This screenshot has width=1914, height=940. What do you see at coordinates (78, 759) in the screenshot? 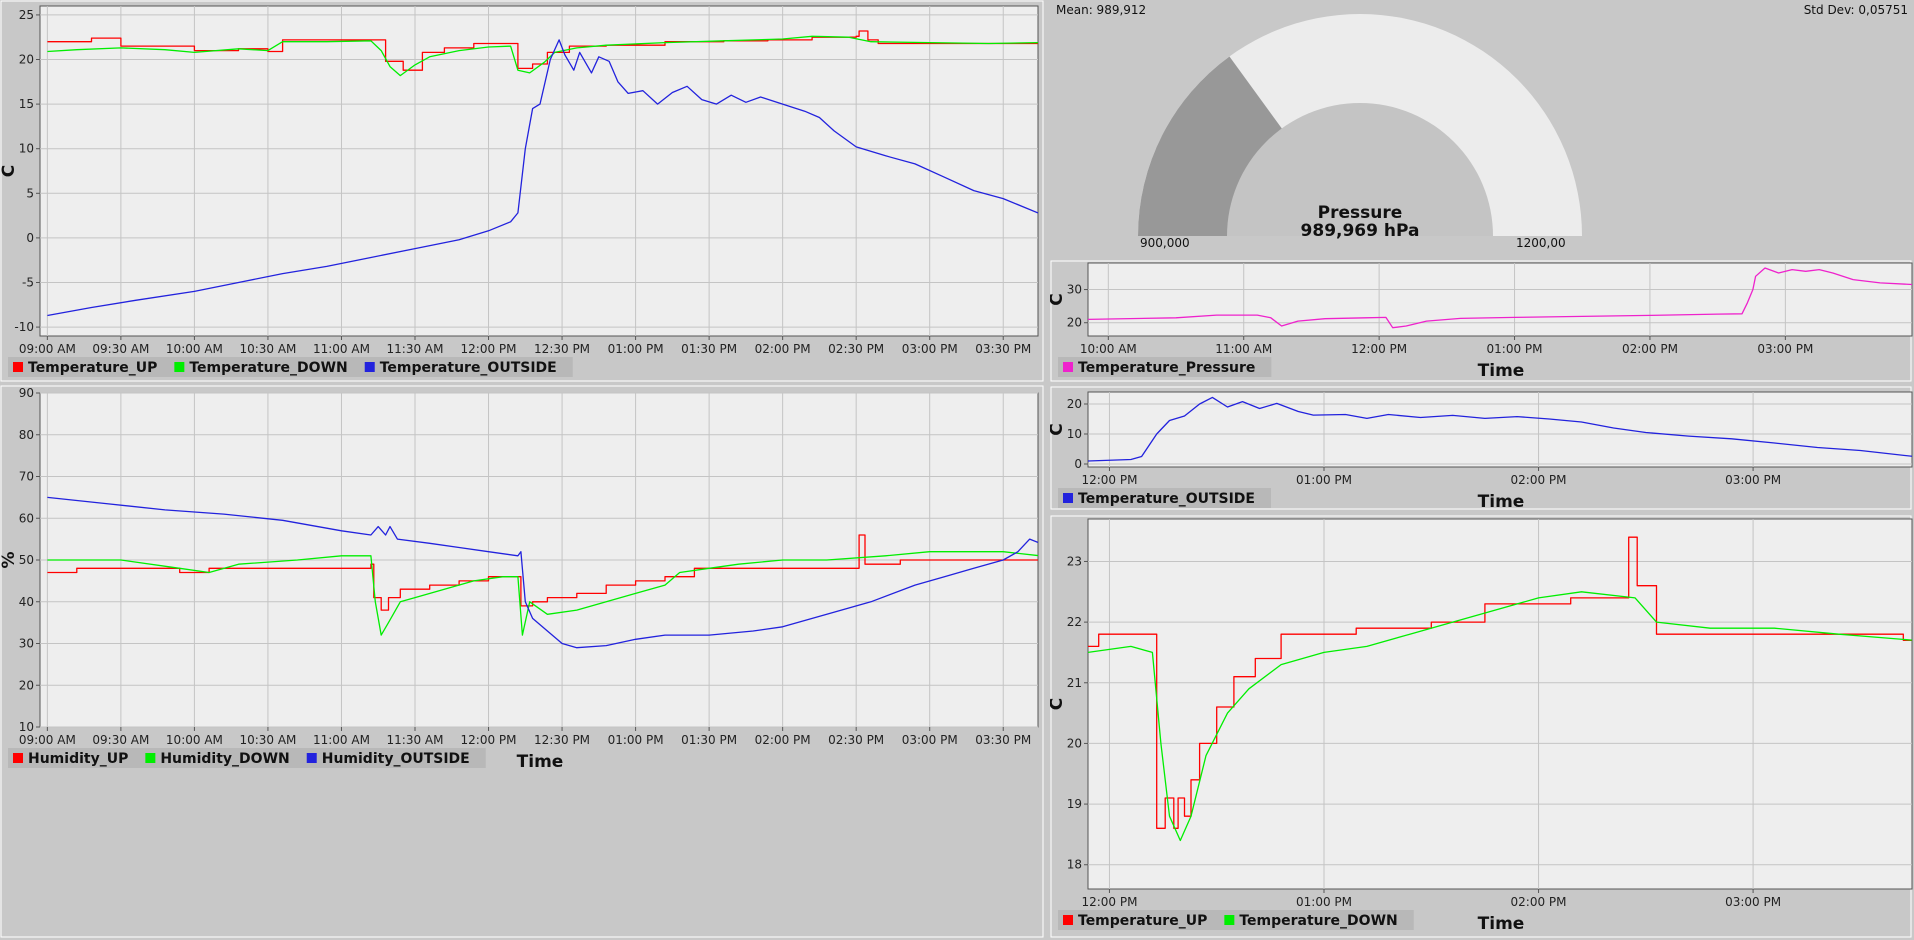
I see `svg-text: Humidity_UP` at bounding box center [78, 759].